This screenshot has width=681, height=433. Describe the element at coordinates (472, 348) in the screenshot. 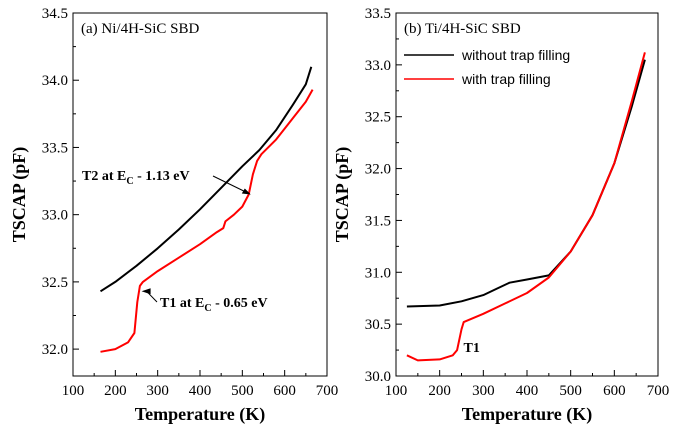

I see `annotation-t1: T1` at that location.